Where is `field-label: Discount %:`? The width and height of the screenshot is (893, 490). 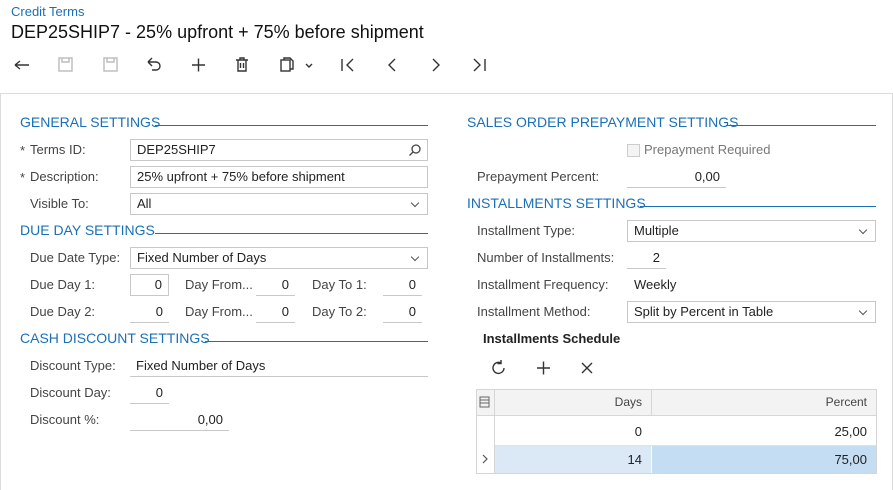 field-label: Discount %: is located at coordinates (65, 419).